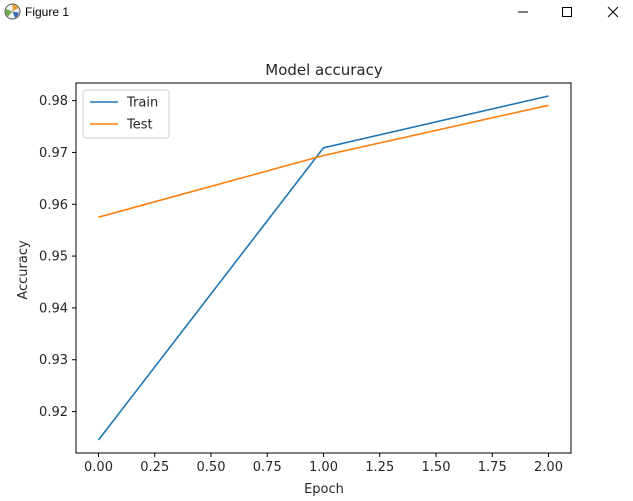 Image resolution: width=633 pixels, height=501 pixels. Describe the element at coordinates (98, 467) in the screenshot. I see `x-tick-label: 0.00` at that location.